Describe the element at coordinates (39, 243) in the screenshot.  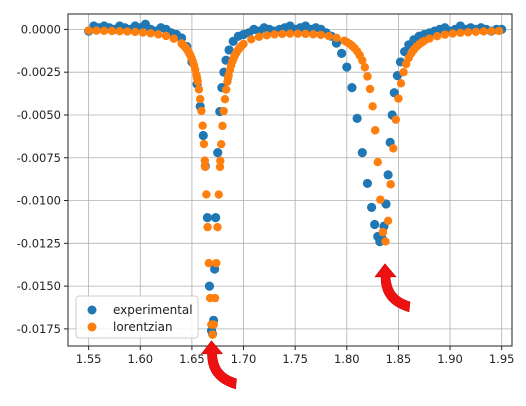
I see `y-tick-label: -0.0125` at that location.